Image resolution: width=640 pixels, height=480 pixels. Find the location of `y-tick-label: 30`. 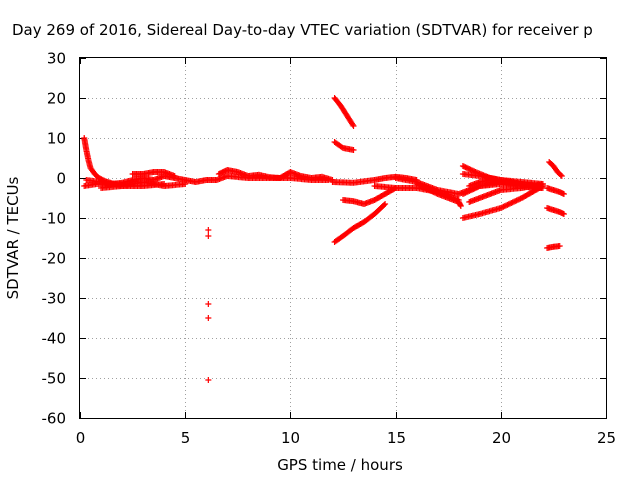

y-tick-label: 30 is located at coordinates (56, 59).